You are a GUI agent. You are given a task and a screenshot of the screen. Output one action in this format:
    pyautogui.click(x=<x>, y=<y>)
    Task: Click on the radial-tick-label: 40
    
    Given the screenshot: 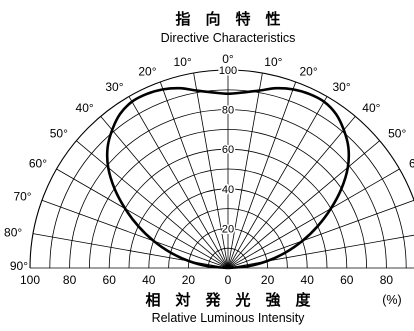 What is the action you would take?
    pyautogui.click(x=228, y=190)
    